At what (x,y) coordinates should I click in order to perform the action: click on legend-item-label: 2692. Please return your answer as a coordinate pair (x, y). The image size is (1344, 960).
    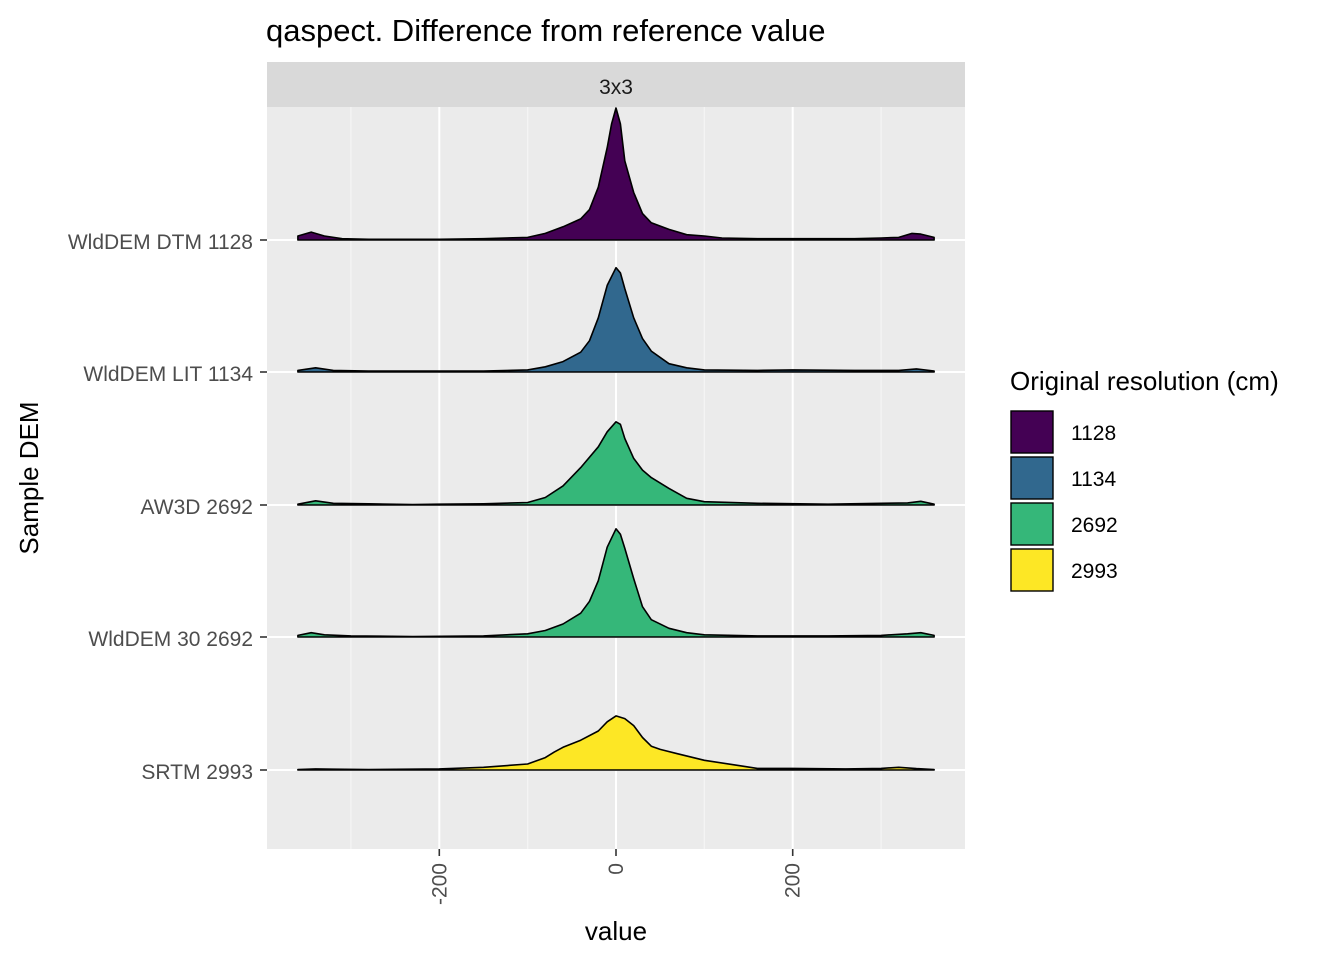
    Looking at the image, I should click on (1094, 525).